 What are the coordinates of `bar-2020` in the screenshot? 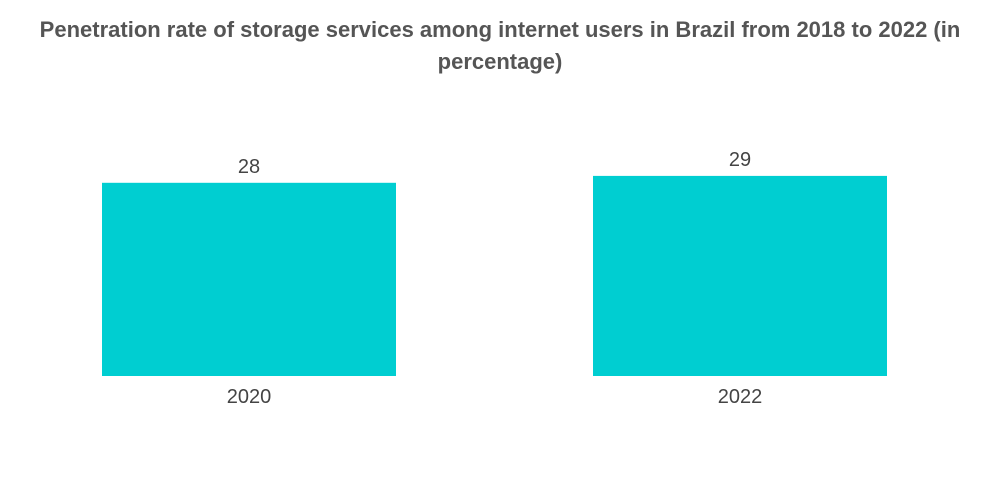 It's located at (249, 279).